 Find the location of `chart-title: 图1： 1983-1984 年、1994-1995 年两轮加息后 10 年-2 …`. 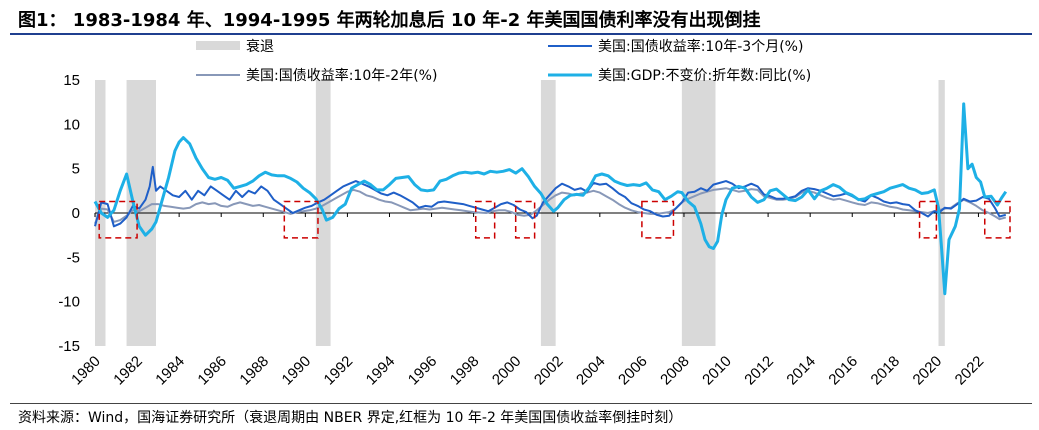

chart-title: 图1： 1983-1984 年、1994-1995 年两轮加息后 10 年-2 … is located at coordinates (389, 20).